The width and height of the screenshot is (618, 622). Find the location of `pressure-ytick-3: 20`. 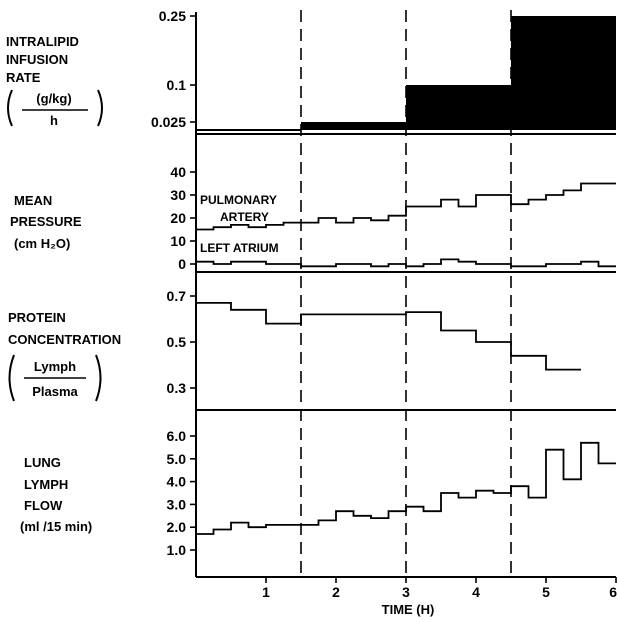

pressure-ytick-3: 20 is located at coordinates (178, 218).